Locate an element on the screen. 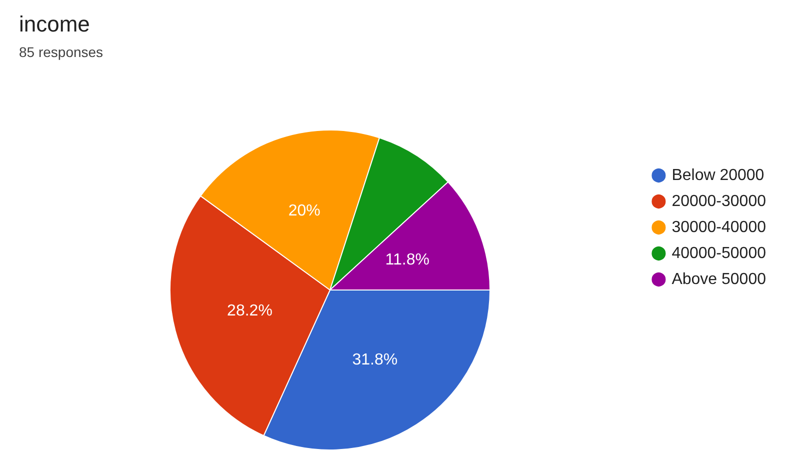  data-label: 20% is located at coordinates (304, 211).